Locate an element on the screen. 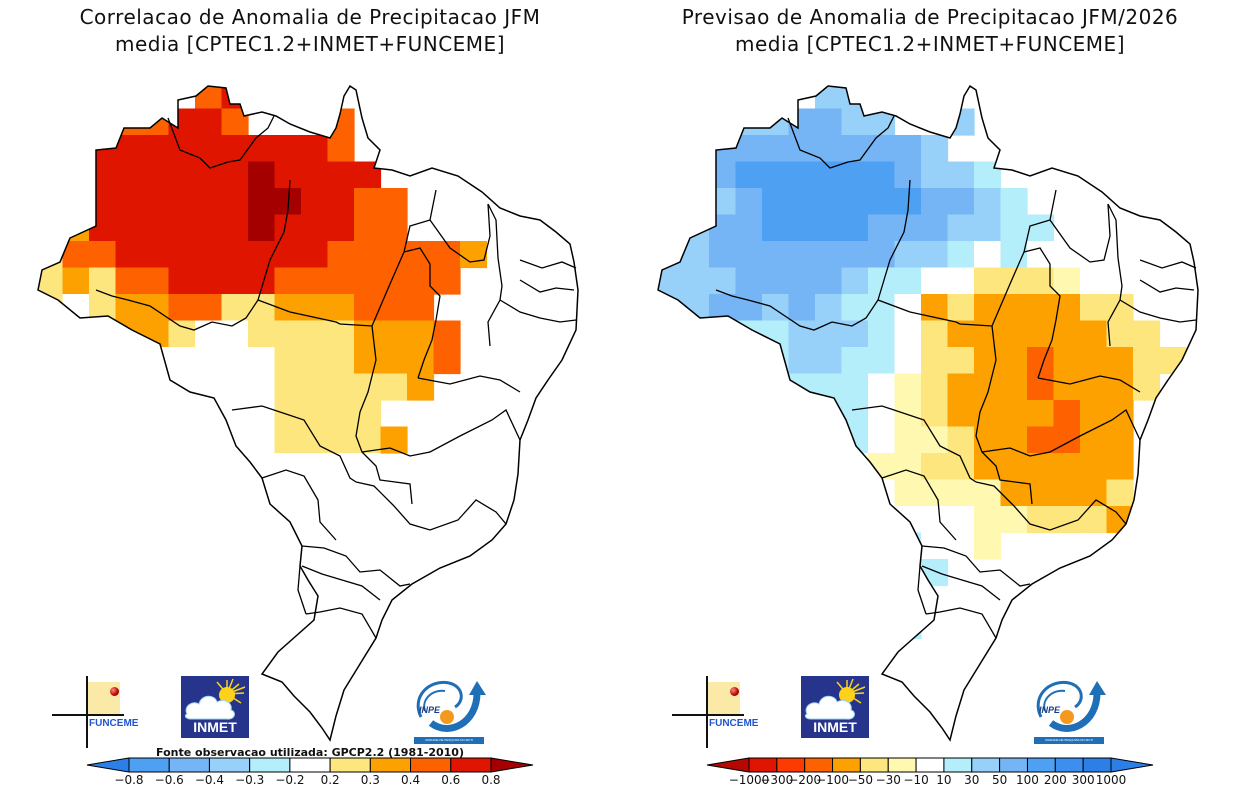  inpe-logo: INPE UNIDADE DE PESQUISA DO MCTI is located at coordinates (451, 711).